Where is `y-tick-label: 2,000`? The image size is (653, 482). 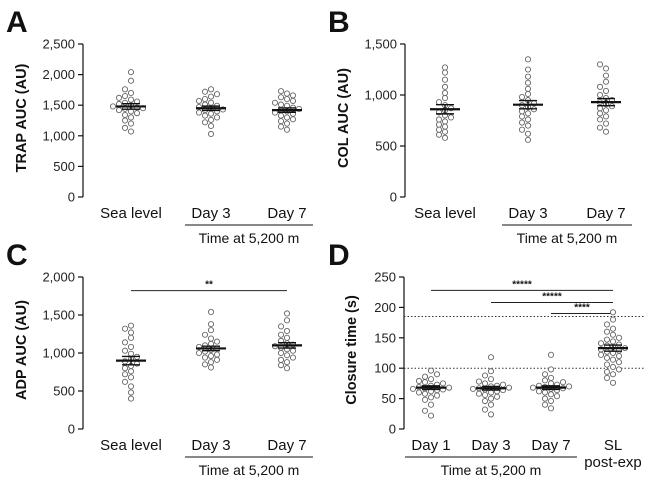 y-tick-label: 2,000 is located at coordinates (58, 277).